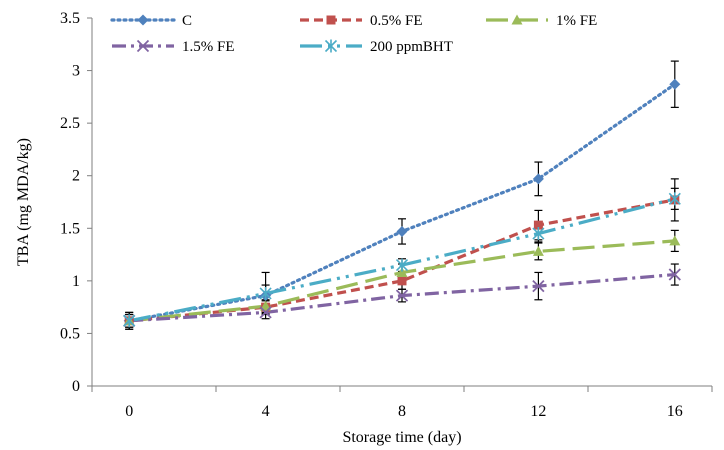 Image resolution: width=724 pixels, height=450 pixels. I want to click on legend-label: C, so click(187, 21).